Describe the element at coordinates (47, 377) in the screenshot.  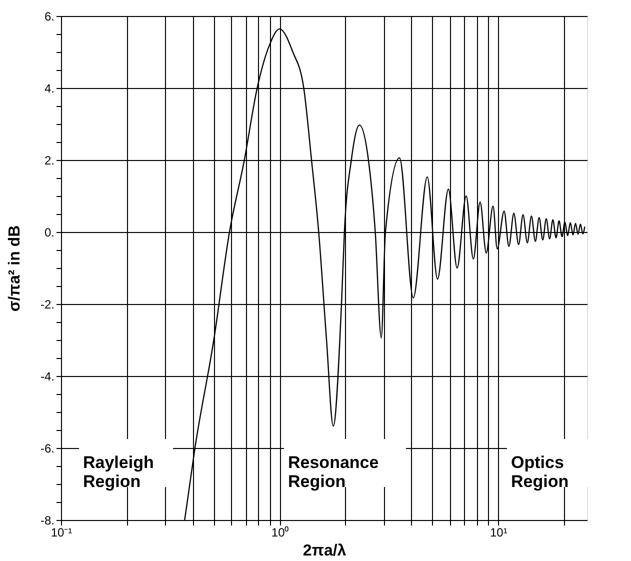
I see `y-tick-label: -4.` at that location.